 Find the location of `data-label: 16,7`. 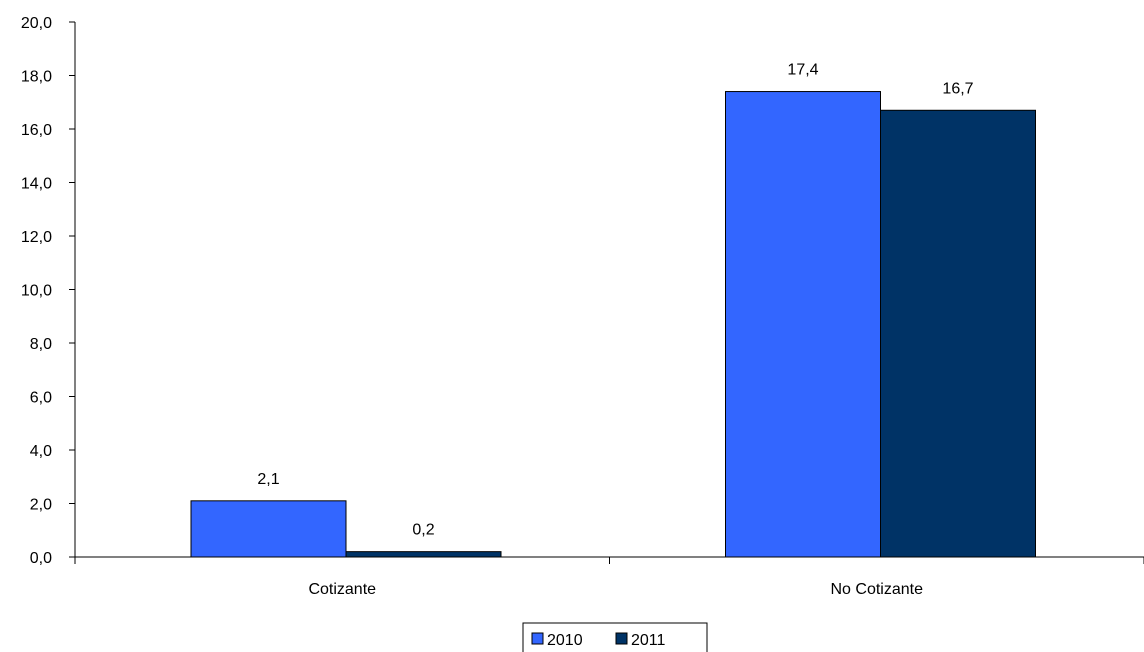

data-label: 16,7 is located at coordinates (957, 88).